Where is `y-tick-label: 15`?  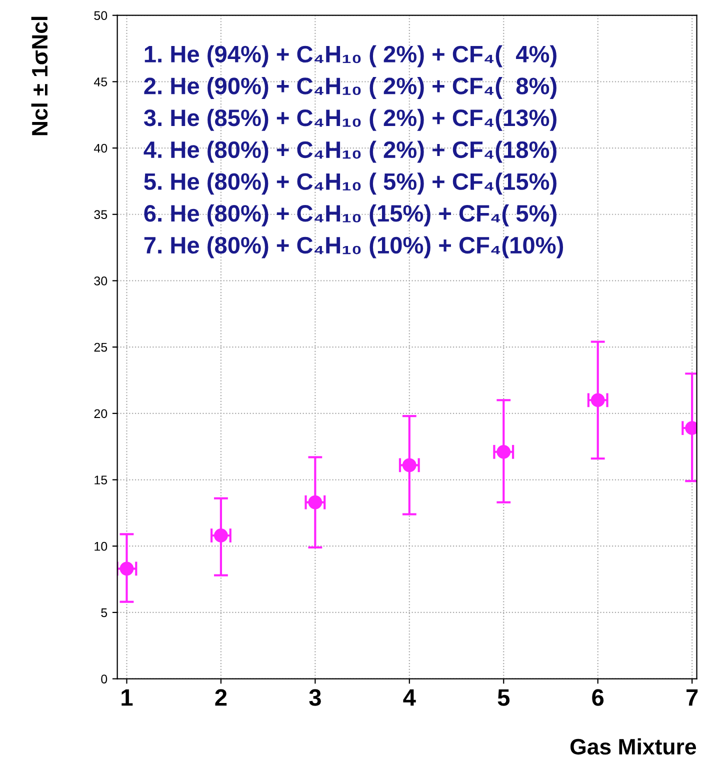 y-tick-label: 15 is located at coordinates (101, 480).